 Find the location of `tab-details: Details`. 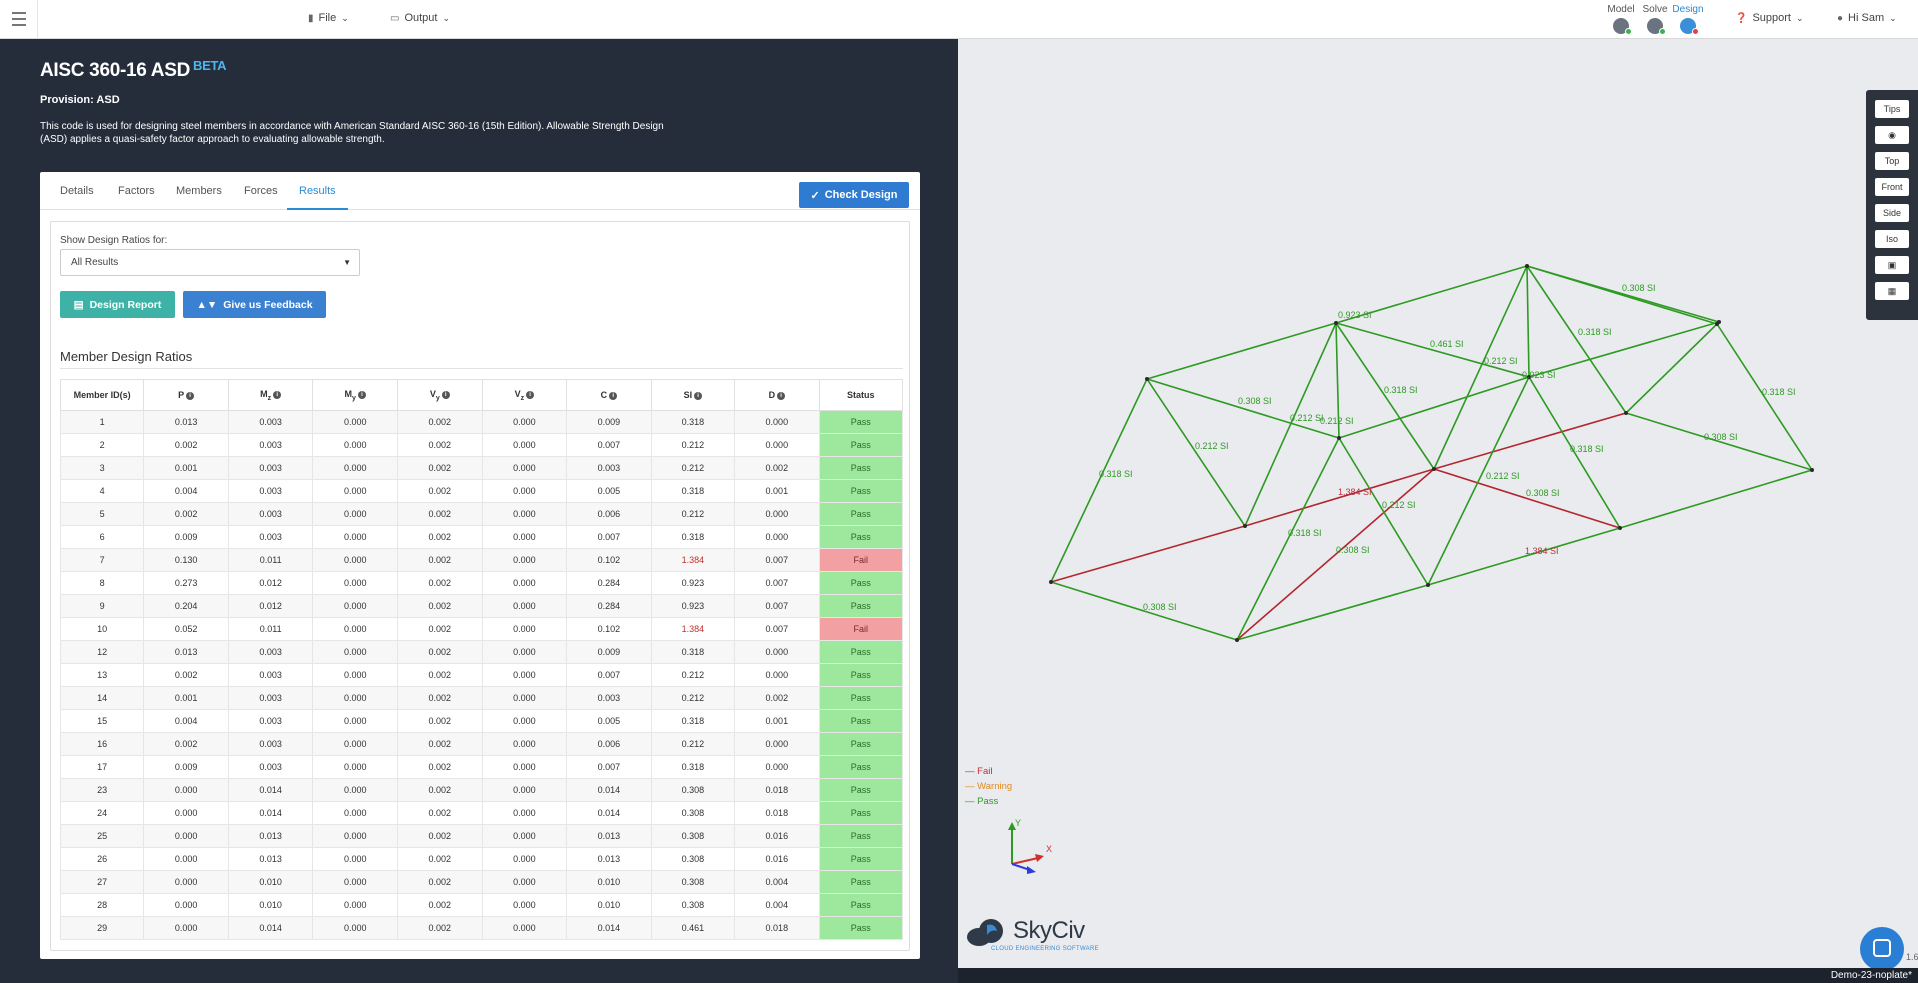

tab-details: Details is located at coordinates (77, 191).